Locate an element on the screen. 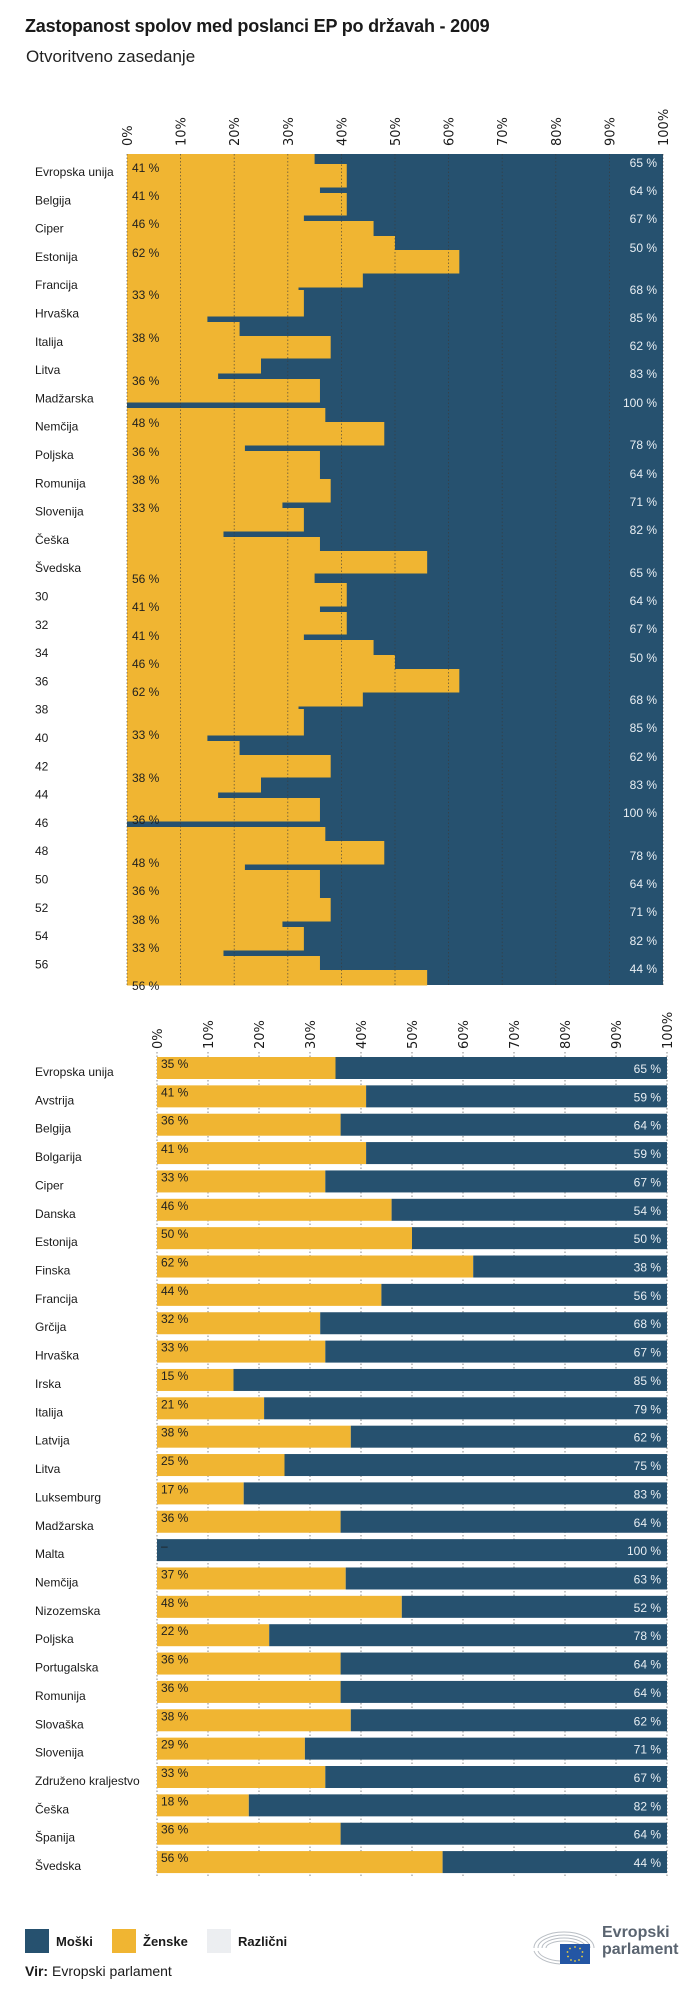  category-label: Švedska is located at coordinates (58, 1865).